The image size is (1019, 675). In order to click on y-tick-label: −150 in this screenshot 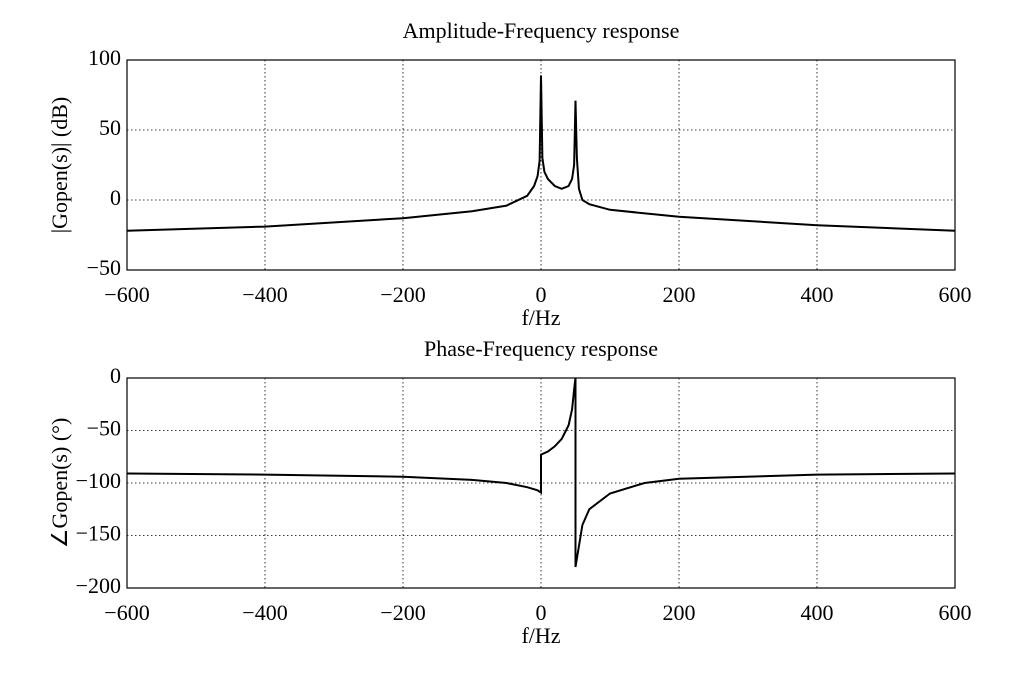, I will do `click(98, 533)`.